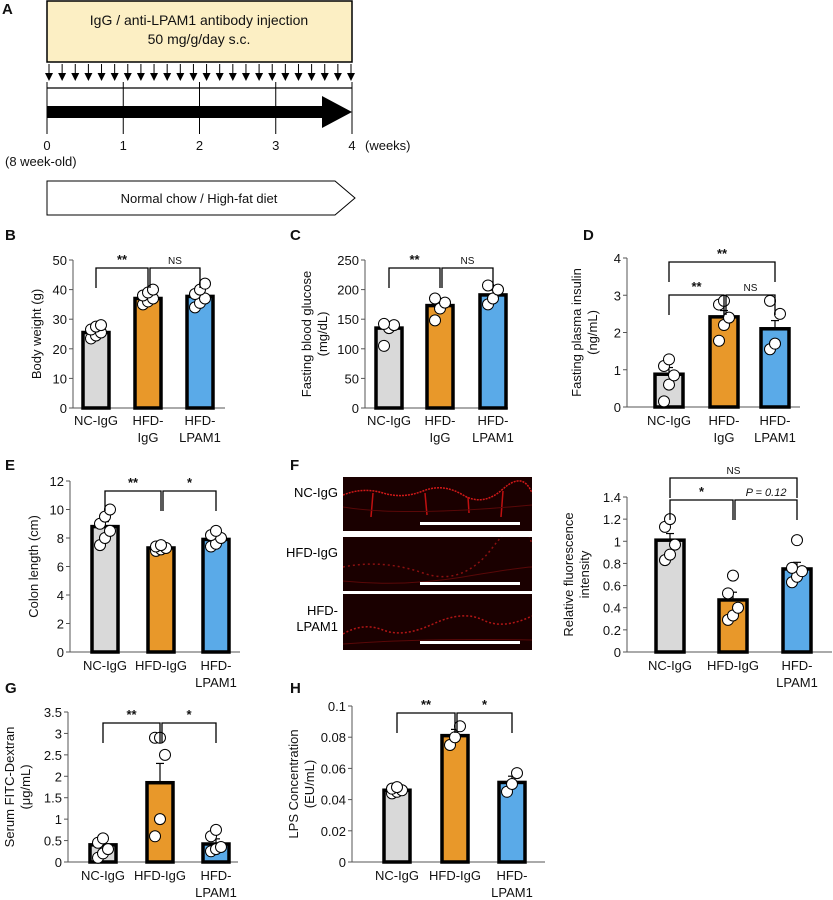 This screenshot has height=900, width=833. What do you see at coordinates (7, 9) in the screenshot?
I see `panel-label-a: A` at bounding box center [7, 9].